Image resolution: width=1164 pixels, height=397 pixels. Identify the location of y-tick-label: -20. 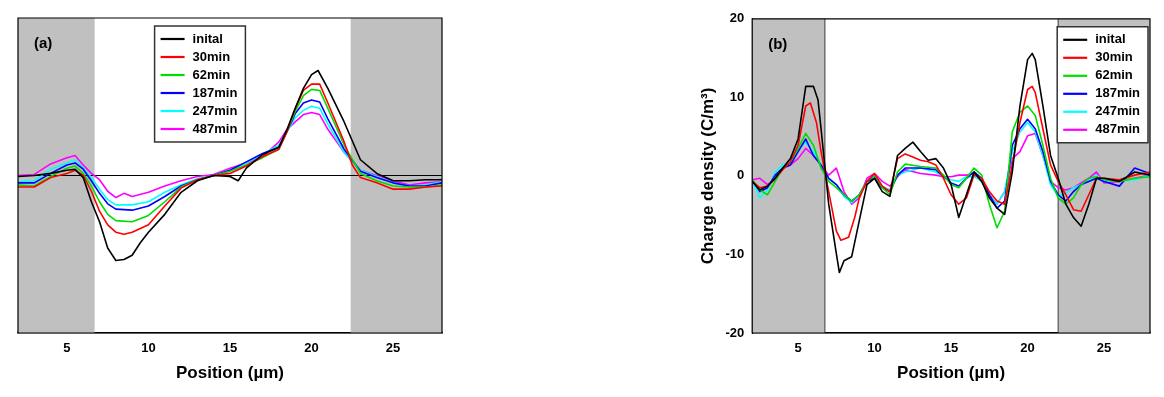
(735, 332).